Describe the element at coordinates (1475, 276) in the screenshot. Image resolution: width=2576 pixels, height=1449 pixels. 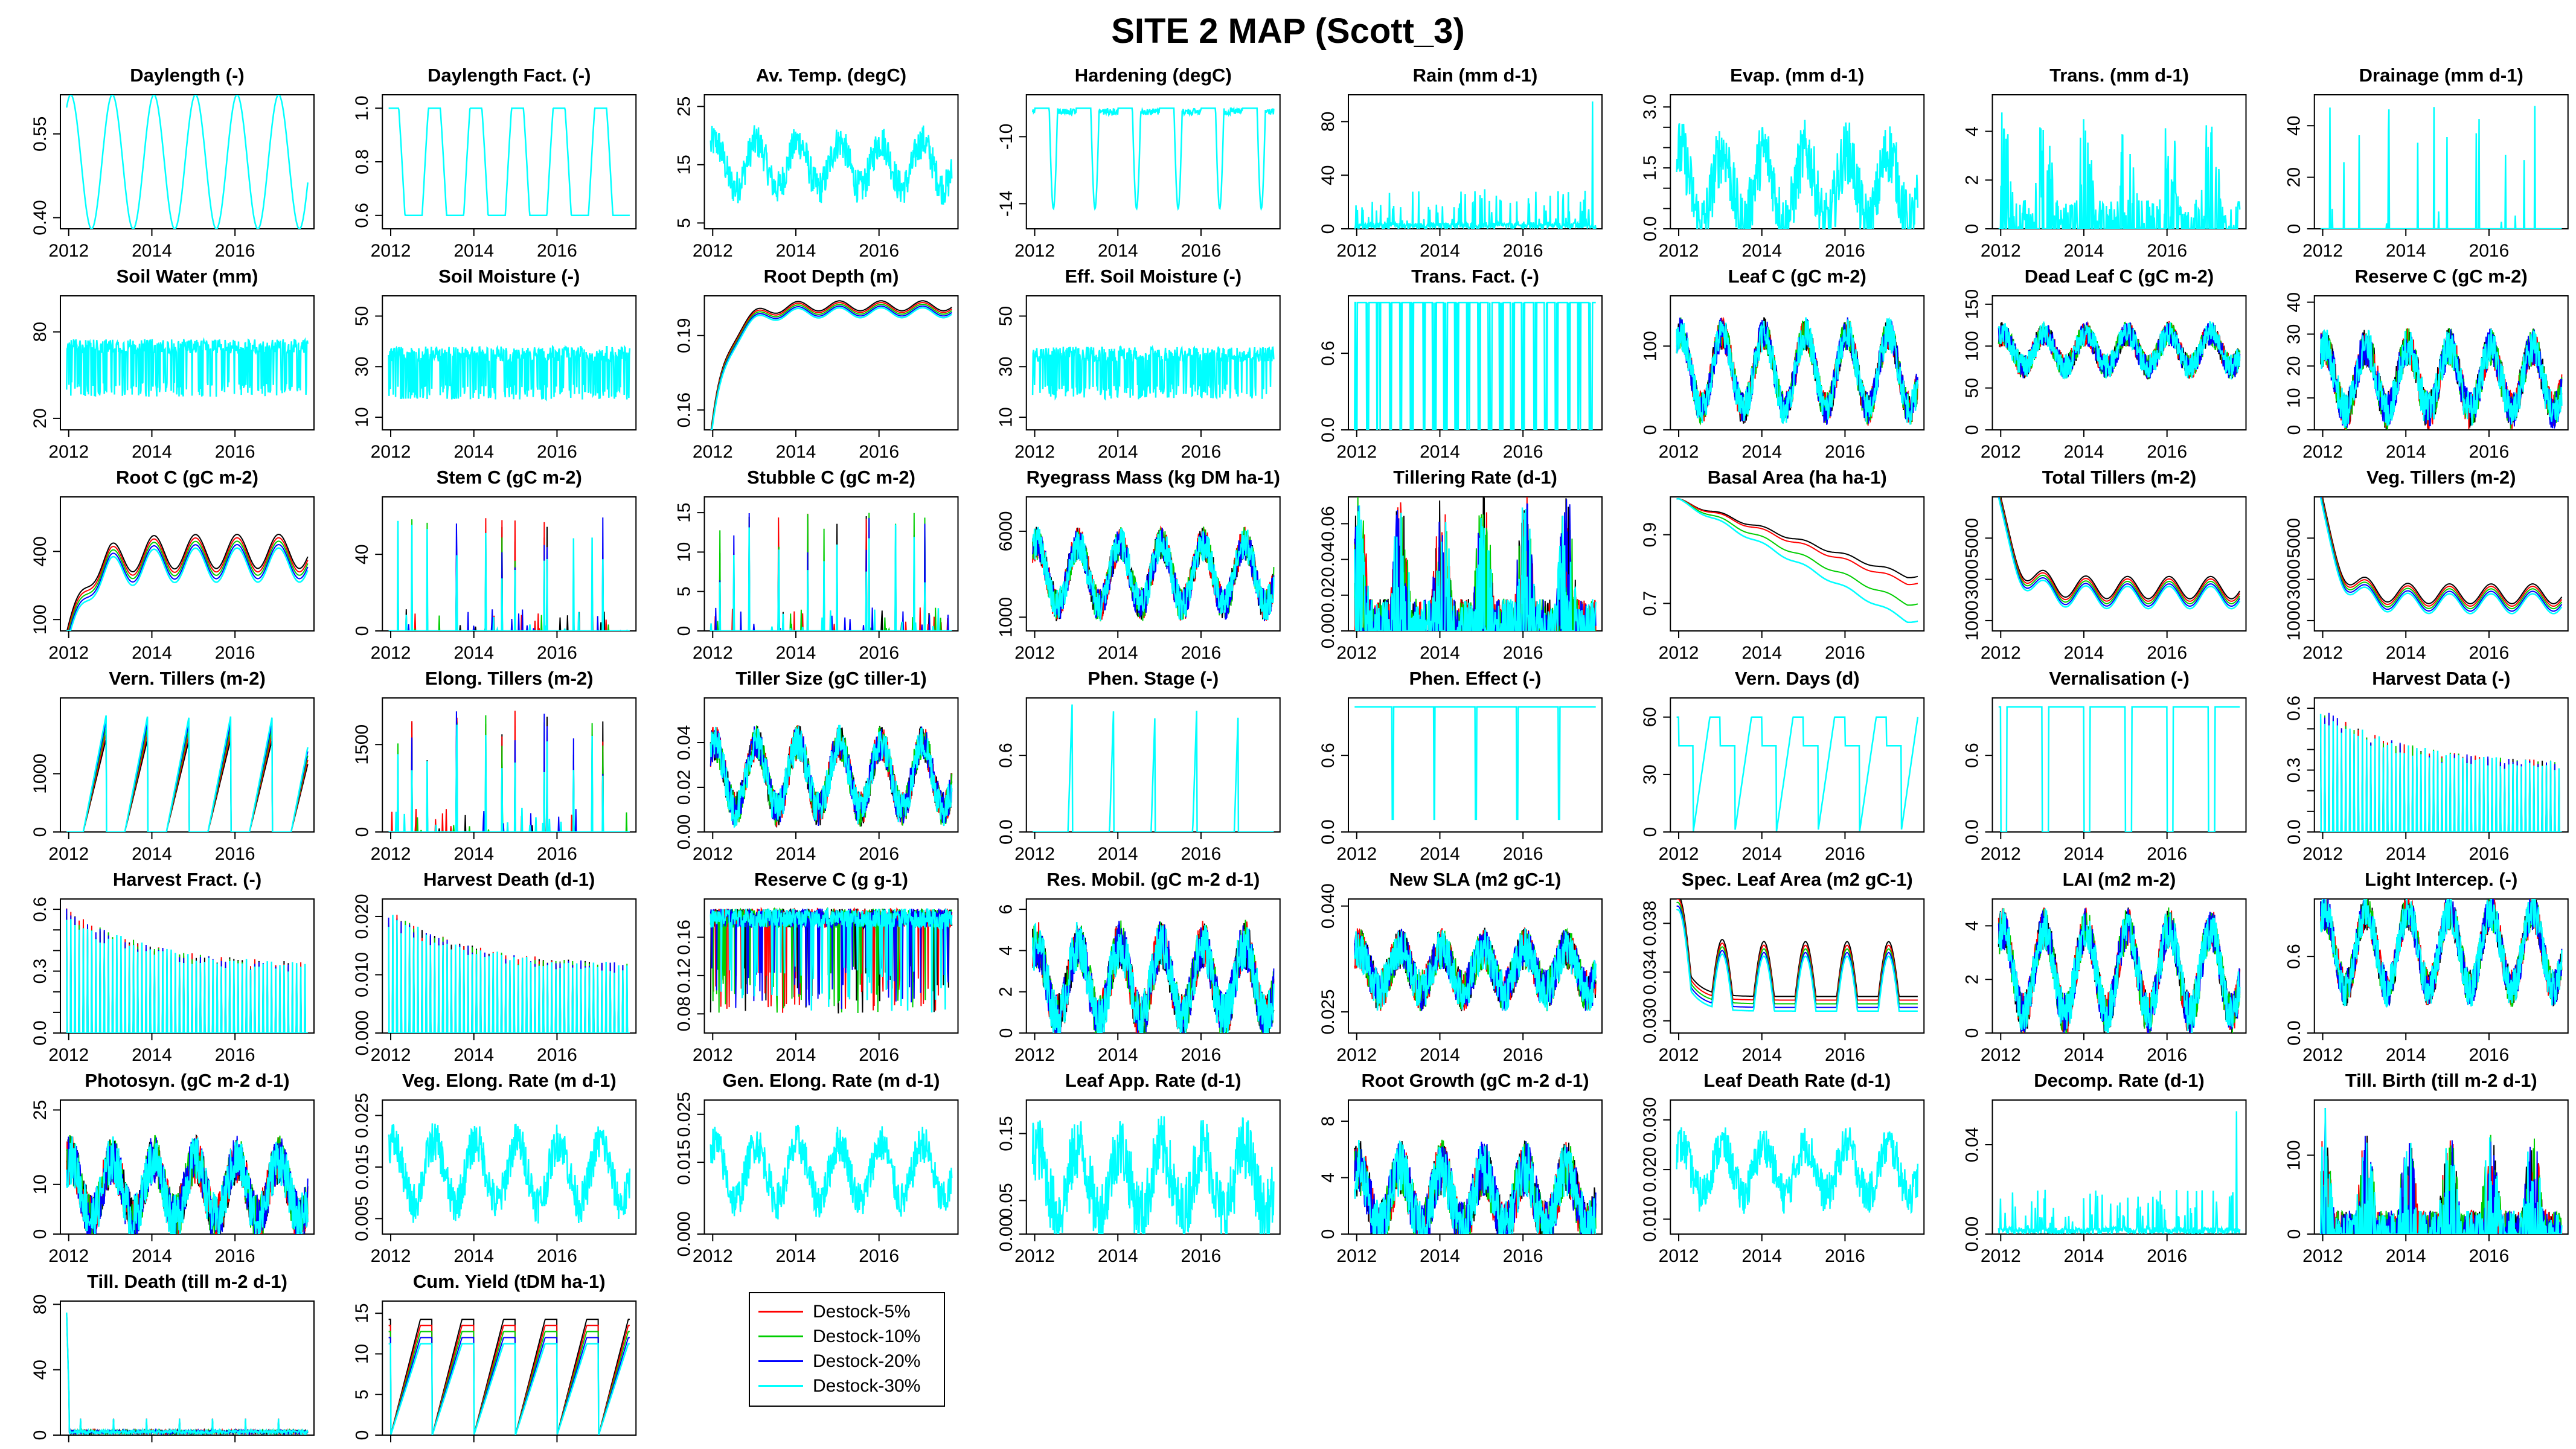
I see `panel-title: Trans. Fact. (-)` at that location.